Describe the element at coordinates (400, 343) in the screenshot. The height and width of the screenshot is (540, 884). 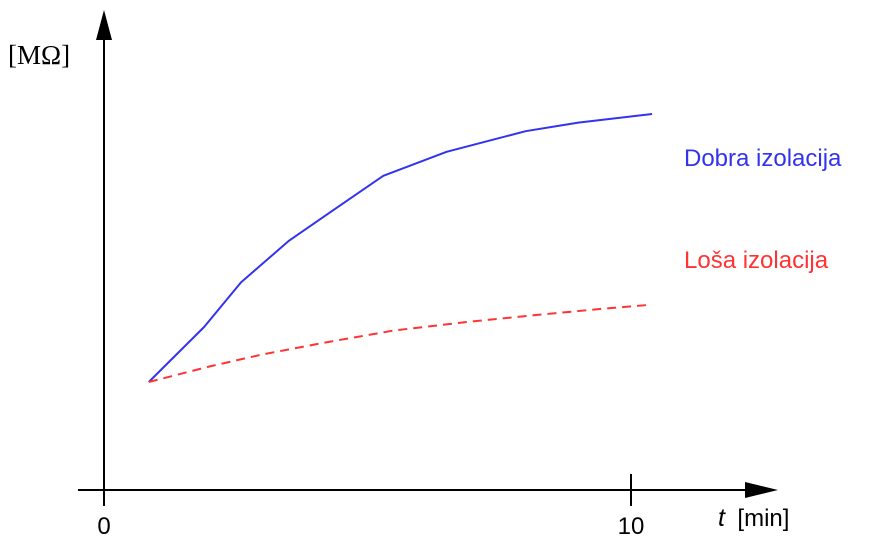
I see `series-line-losa-izolacija` at that location.